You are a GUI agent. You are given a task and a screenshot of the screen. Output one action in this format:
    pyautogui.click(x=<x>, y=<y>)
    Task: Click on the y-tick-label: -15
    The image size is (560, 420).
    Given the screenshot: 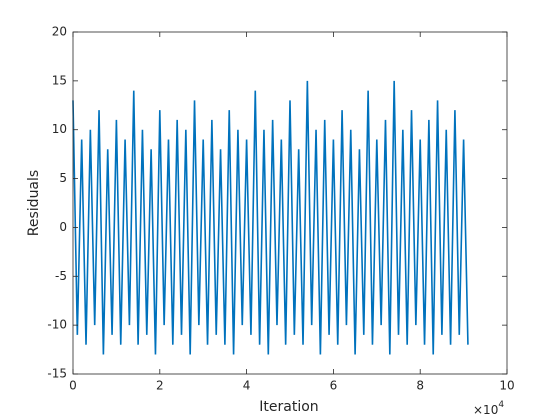 What is the action you would take?
    pyautogui.click(x=57, y=374)
    